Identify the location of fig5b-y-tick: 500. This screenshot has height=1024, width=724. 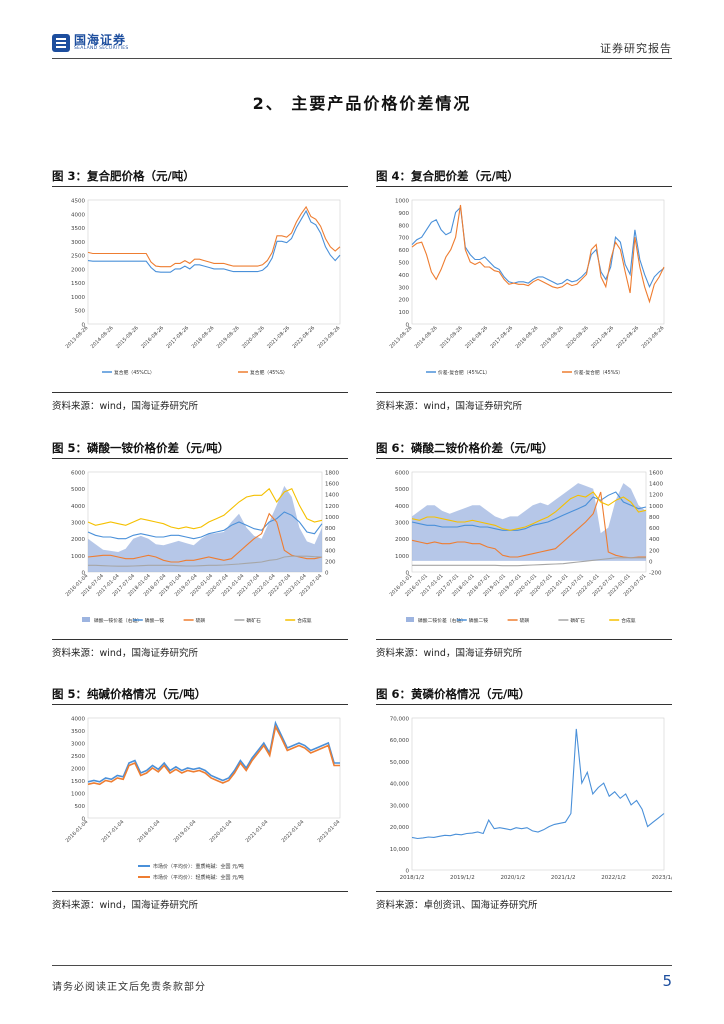
(80, 807).